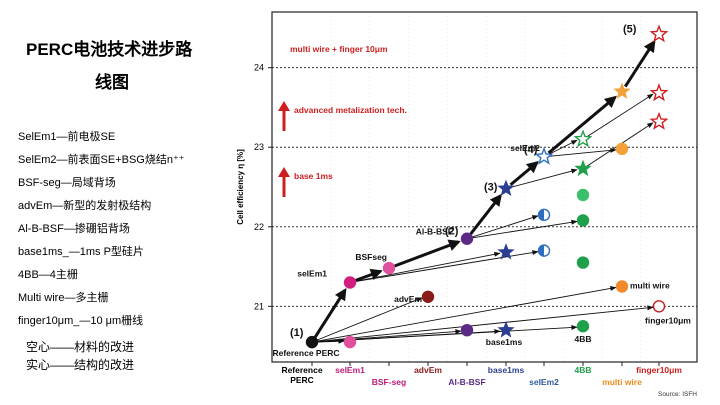 The height and width of the screenshot is (405, 720). Describe the element at coordinates (240, 187) in the screenshot. I see `y-axis-label: Cell efficiency η [%]` at that location.